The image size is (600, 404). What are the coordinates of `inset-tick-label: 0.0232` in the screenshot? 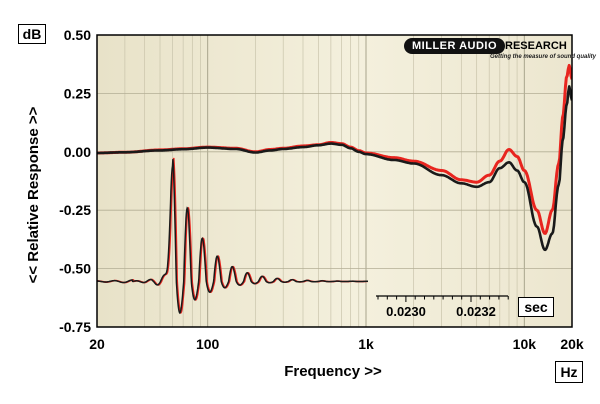 It's located at (476, 311).